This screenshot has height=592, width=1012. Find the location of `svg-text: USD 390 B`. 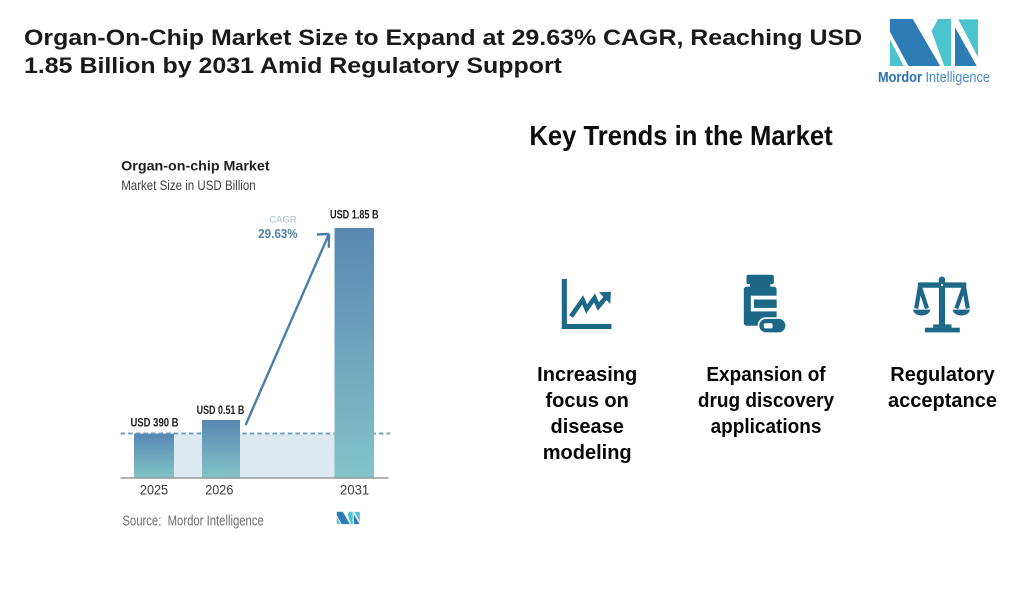

svg-text: USD 390 B is located at coordinates (154, 424).